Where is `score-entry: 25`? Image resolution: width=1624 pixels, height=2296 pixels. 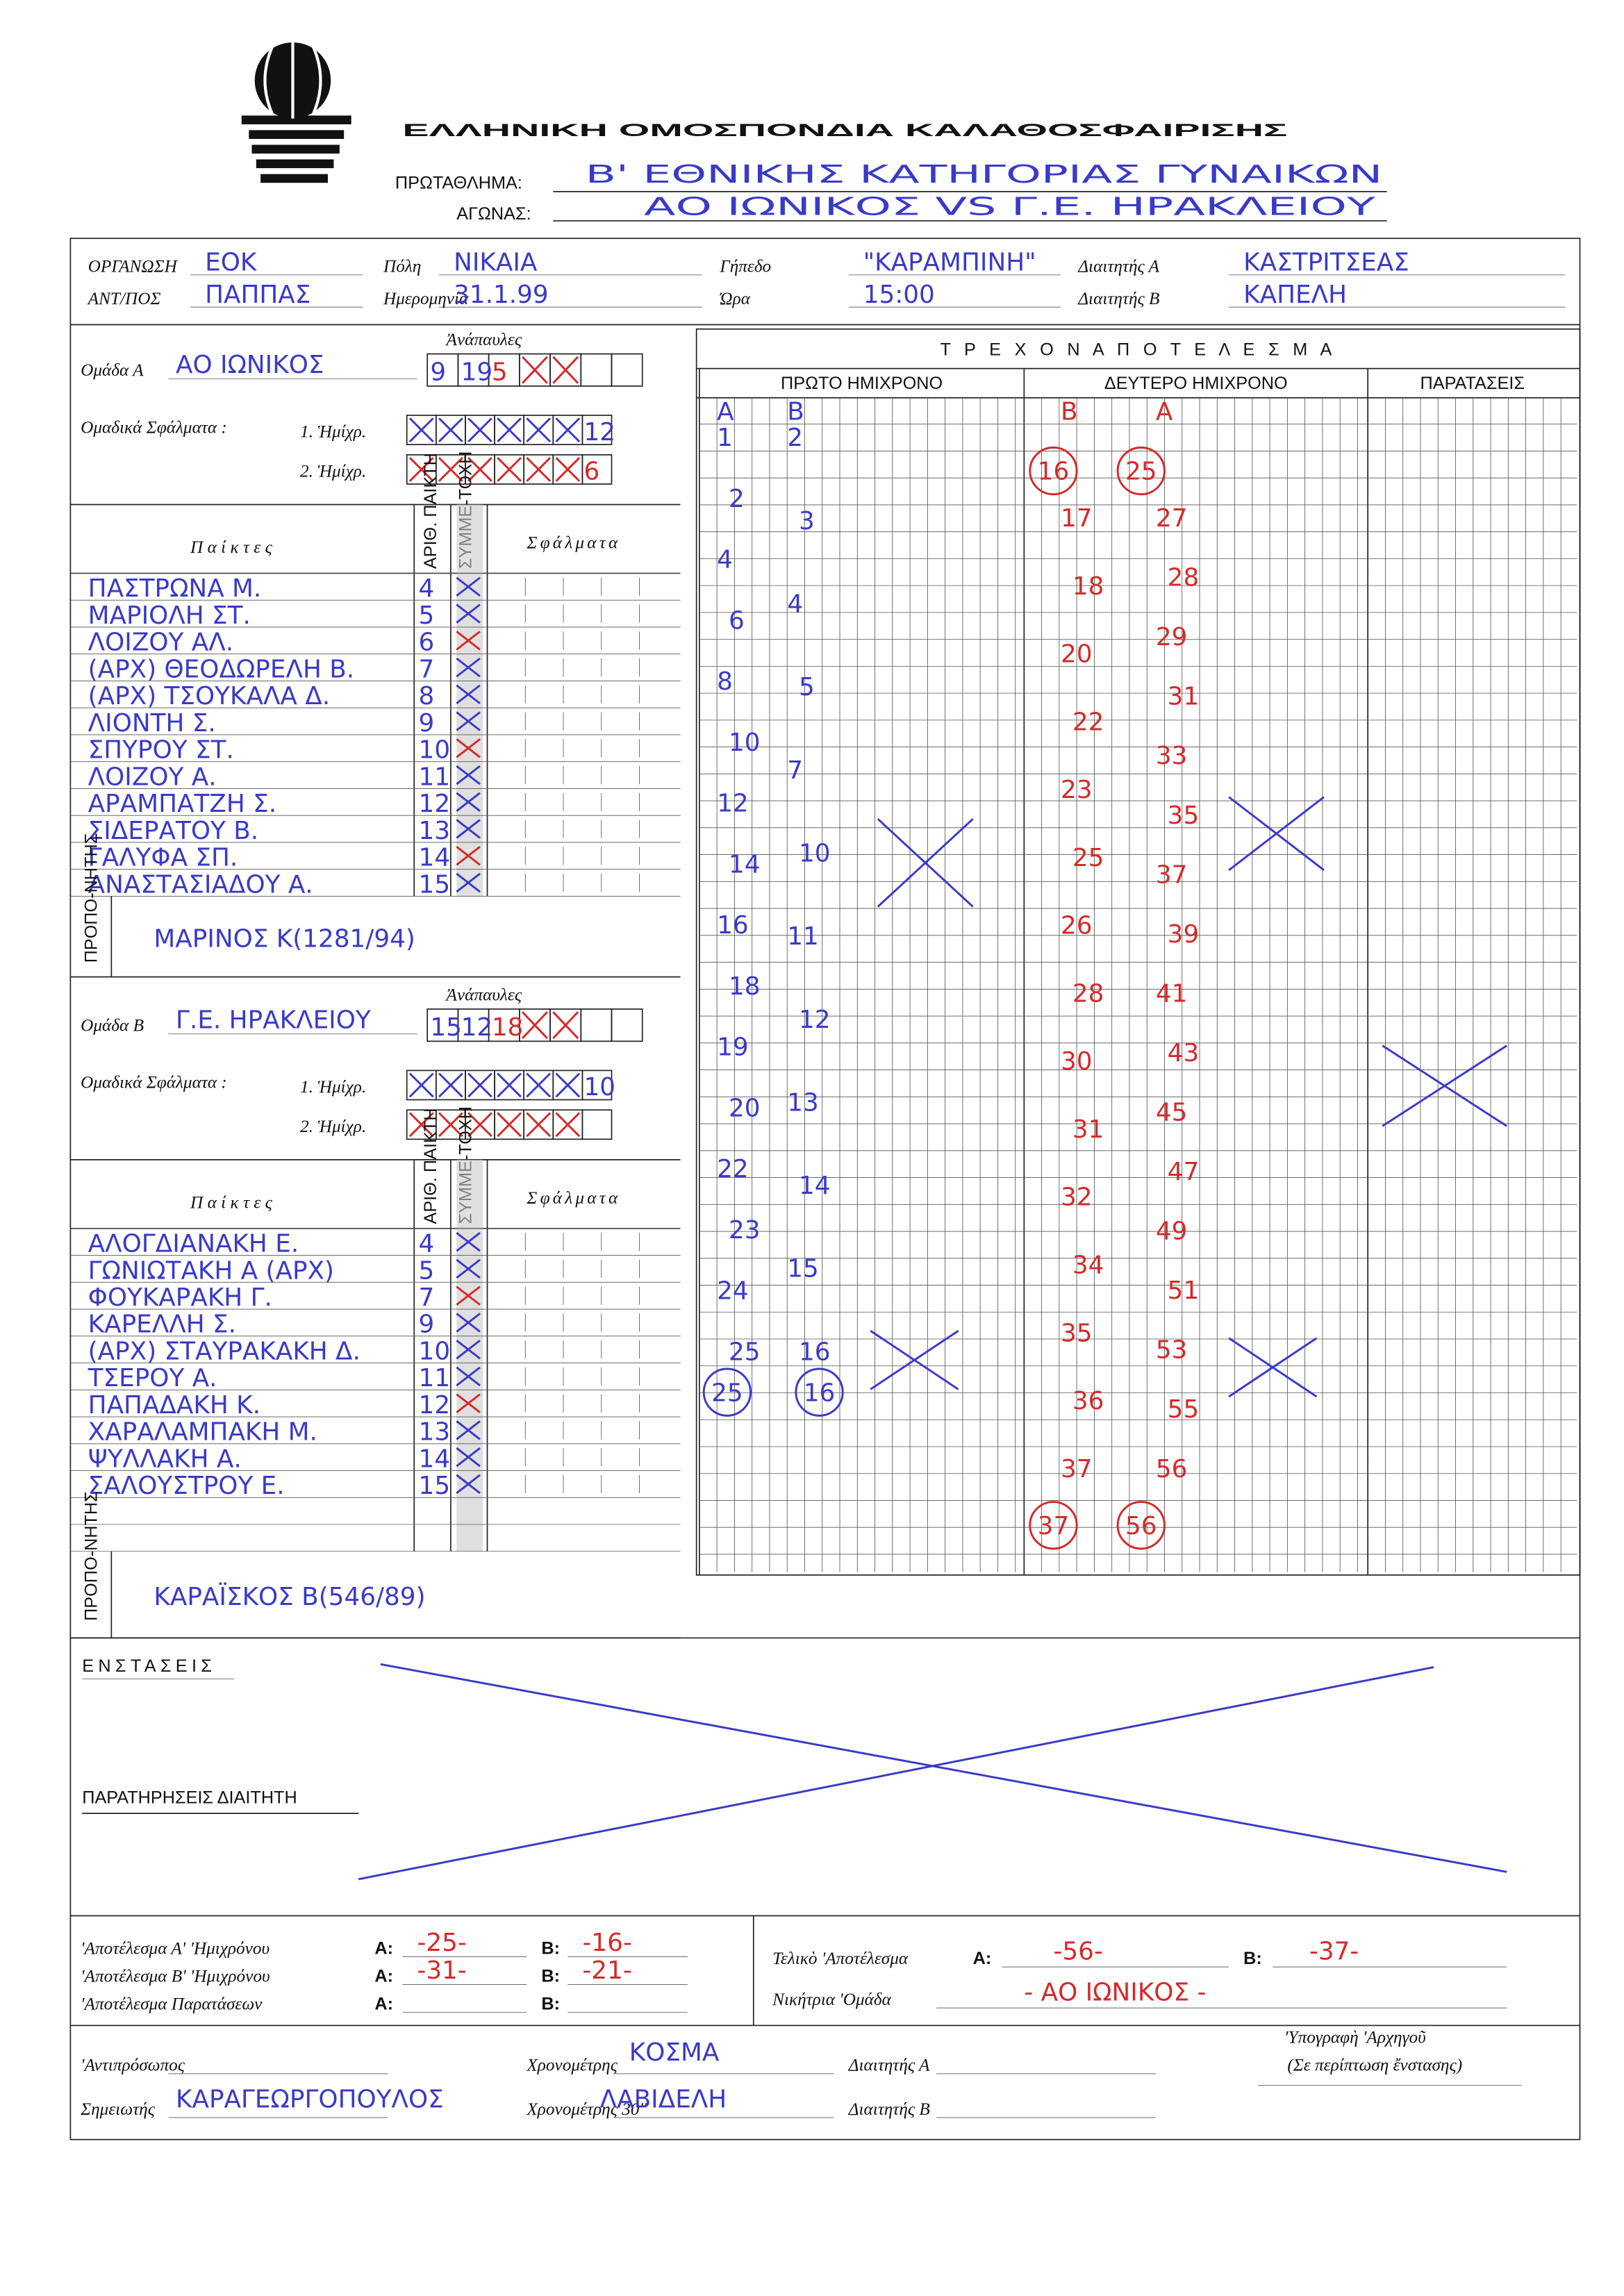
score-entry: 25 is located at coordinates (1088, 858).